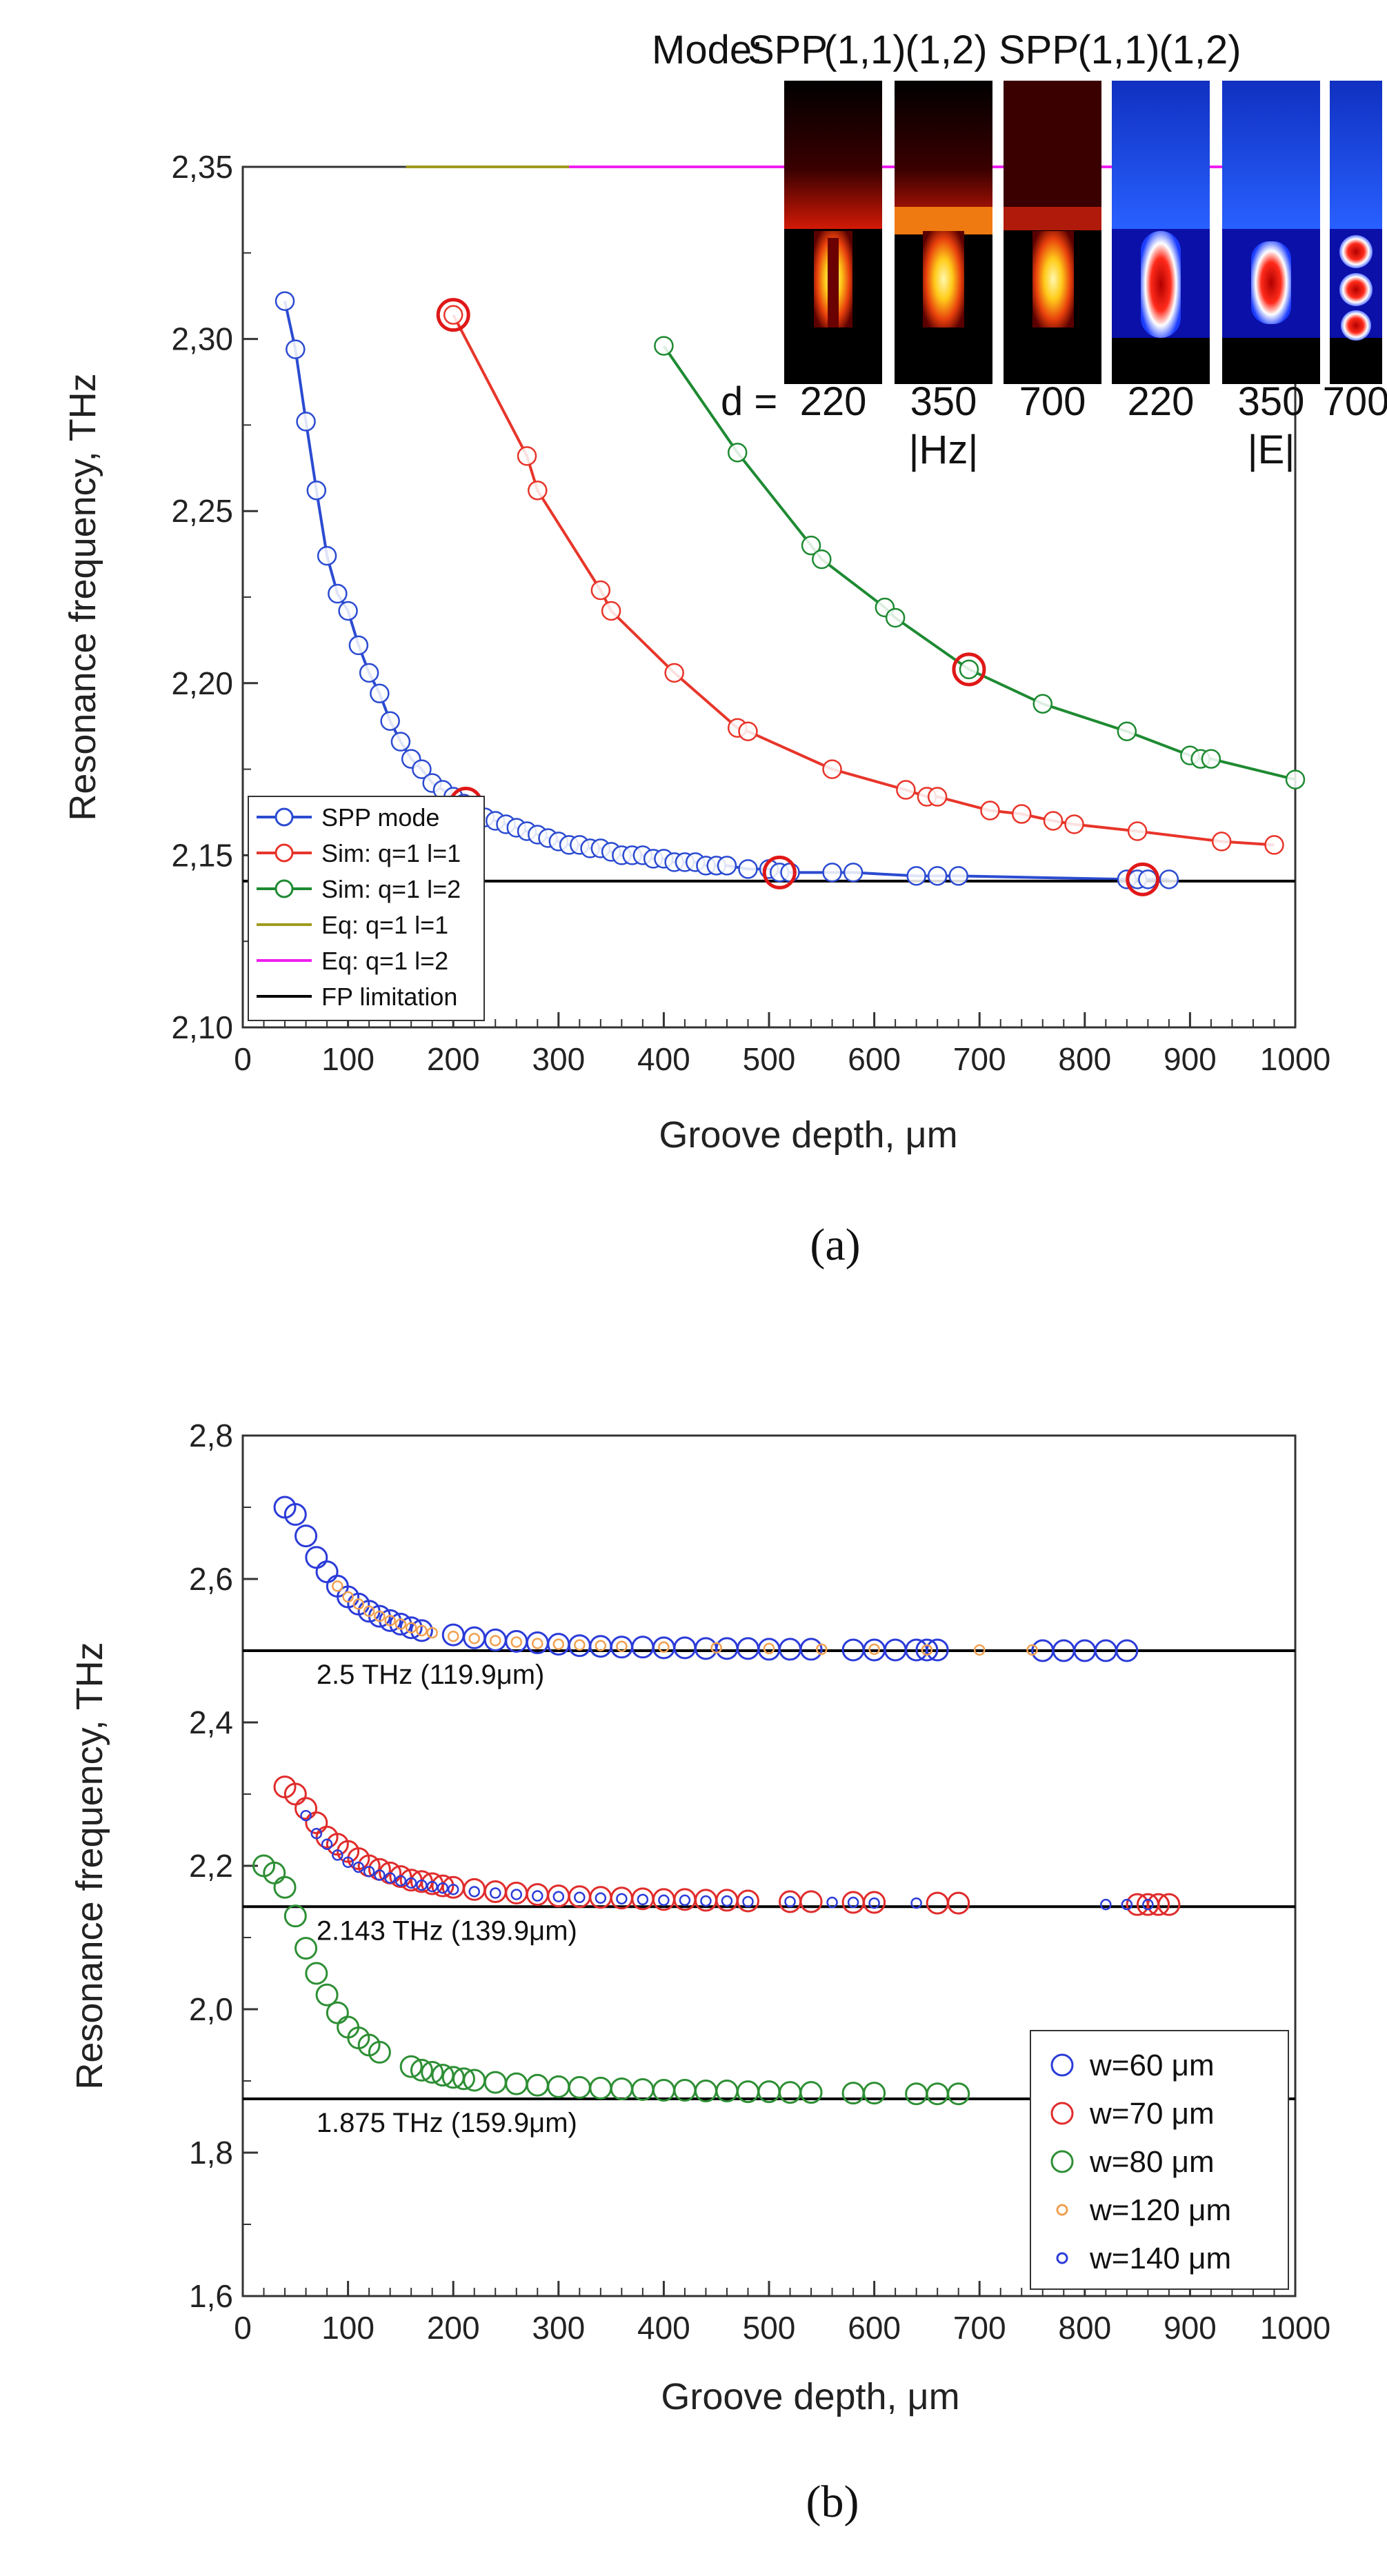 This screenshot has height=2576, width=1387. I want to click on x-tick-label: 800, so click(1084, 1059).